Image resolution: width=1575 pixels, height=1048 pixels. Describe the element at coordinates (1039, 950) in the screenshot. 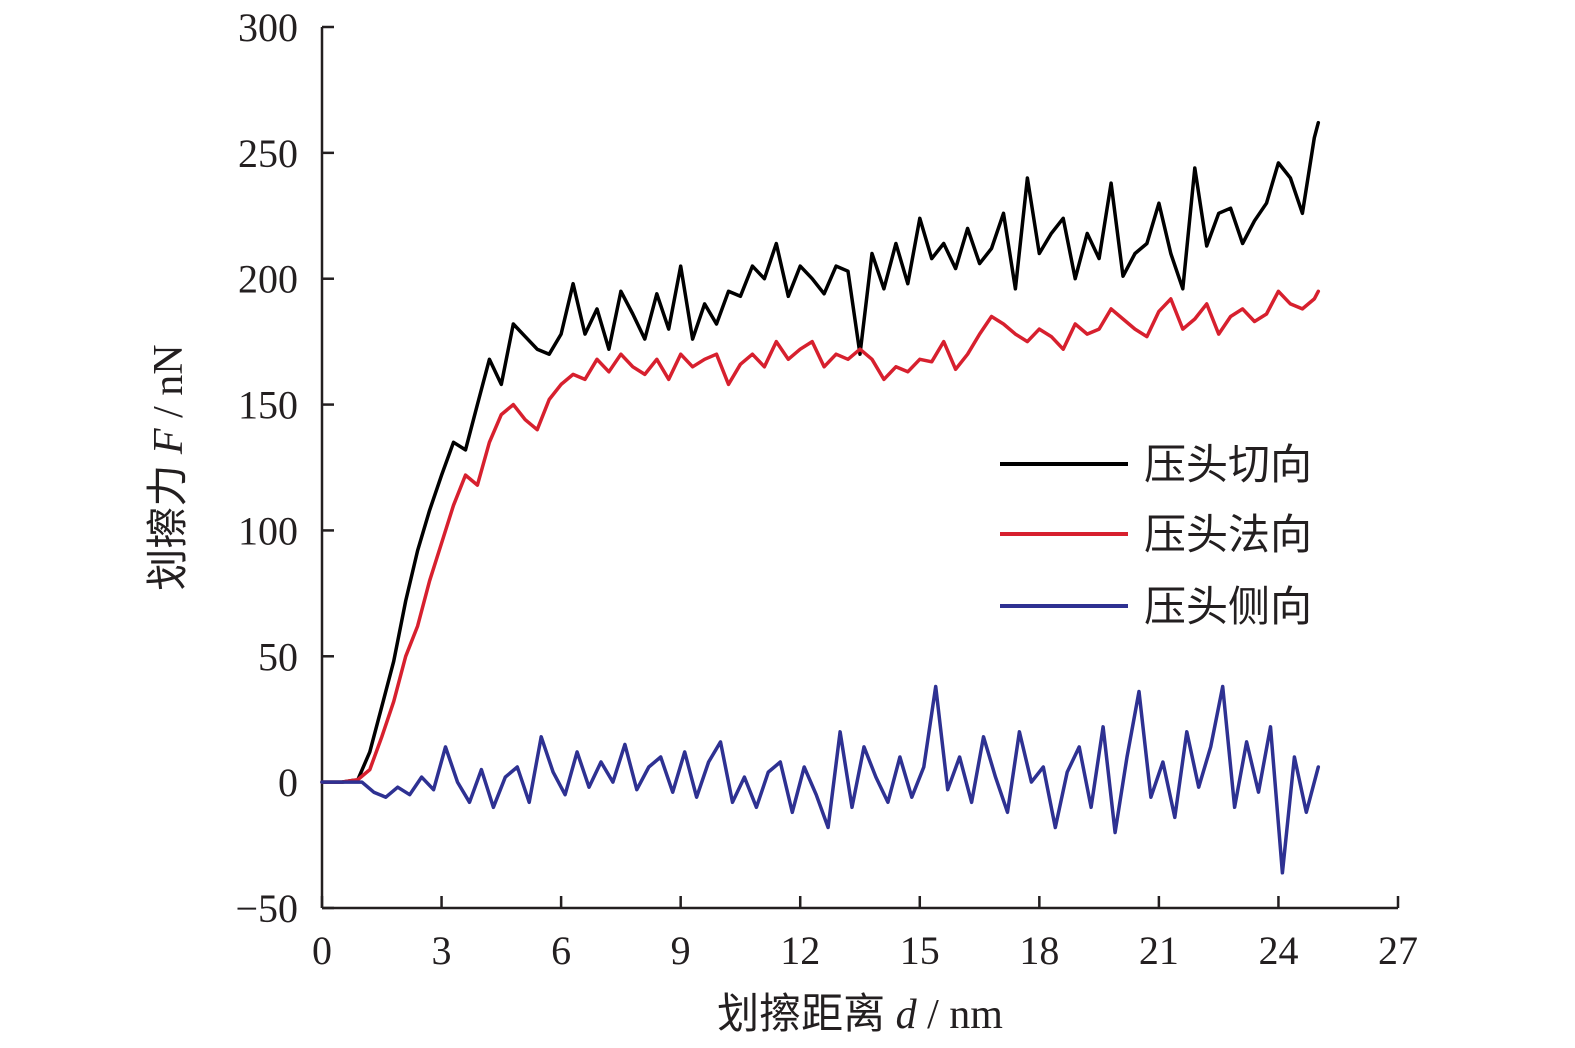

I see `x-tick-label: 18` at that location.